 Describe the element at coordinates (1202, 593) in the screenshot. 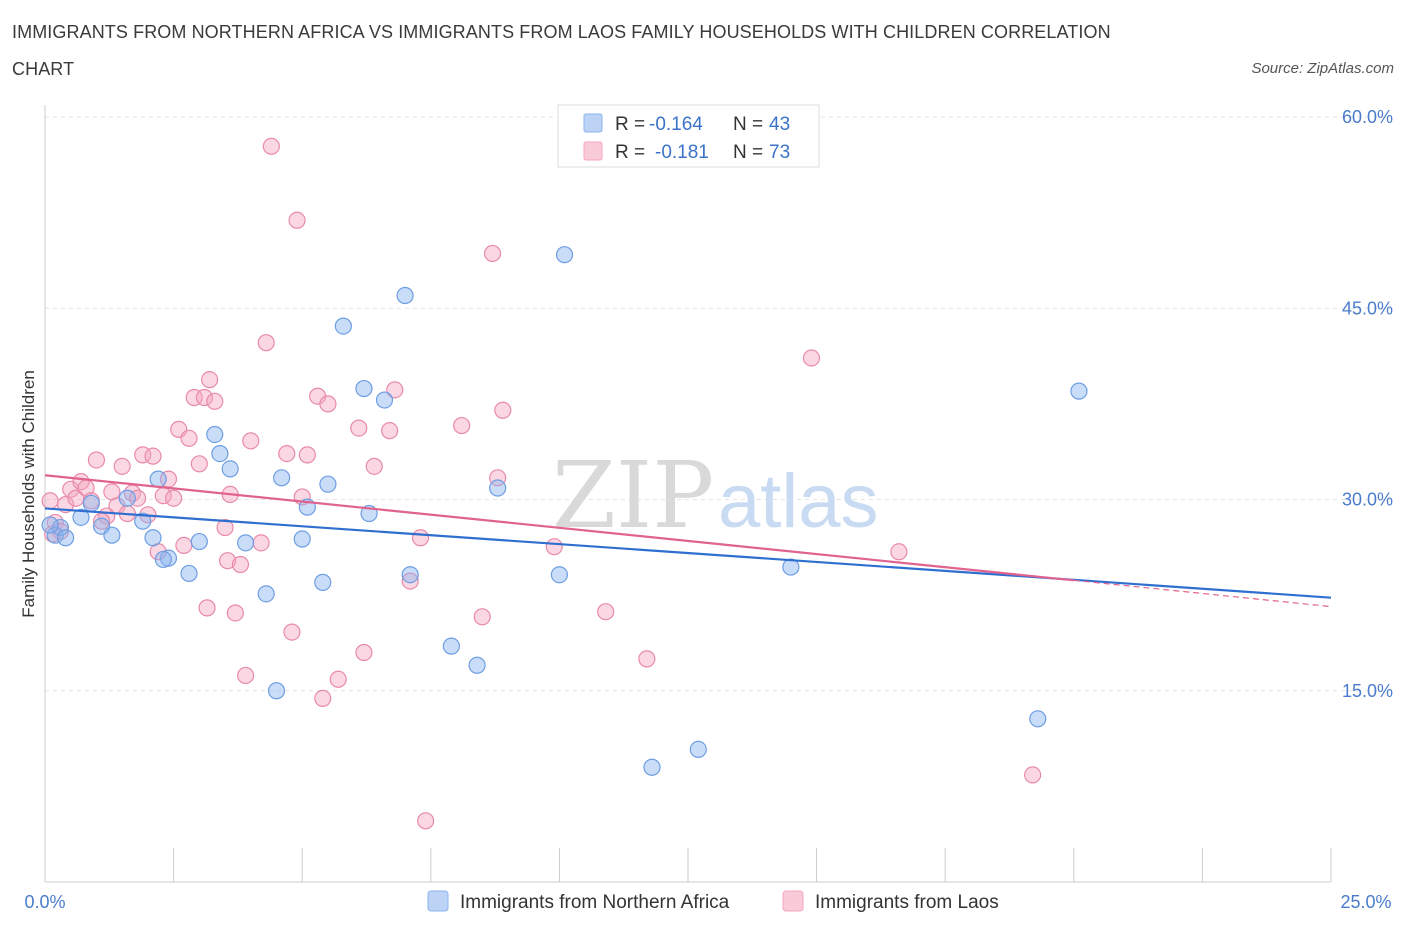

I see `trend-line-laos-extension` at that location.